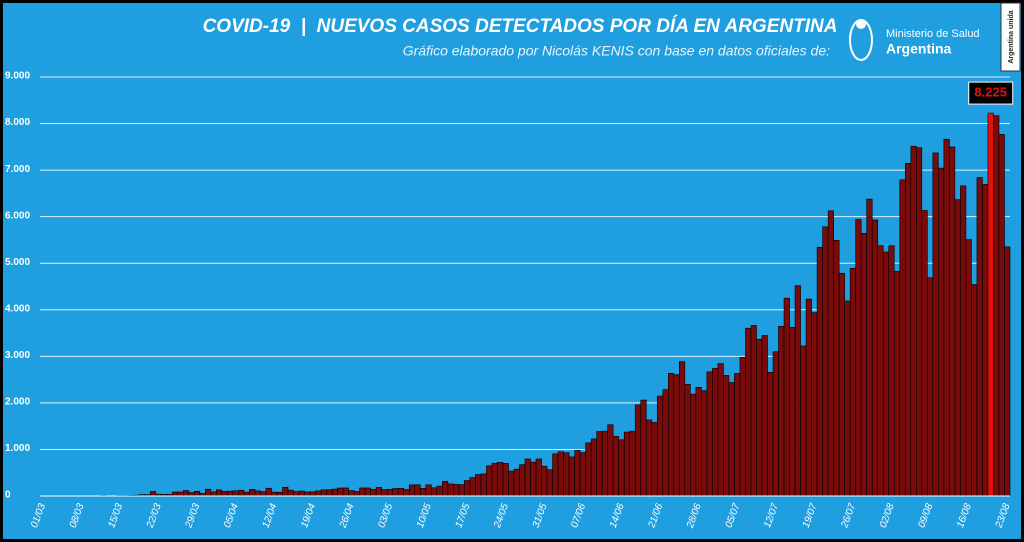  What do you see at coordinates (919, 49) in the screenshot?
I see `logo-line2: Argentina` at bounding box center [919, 49].